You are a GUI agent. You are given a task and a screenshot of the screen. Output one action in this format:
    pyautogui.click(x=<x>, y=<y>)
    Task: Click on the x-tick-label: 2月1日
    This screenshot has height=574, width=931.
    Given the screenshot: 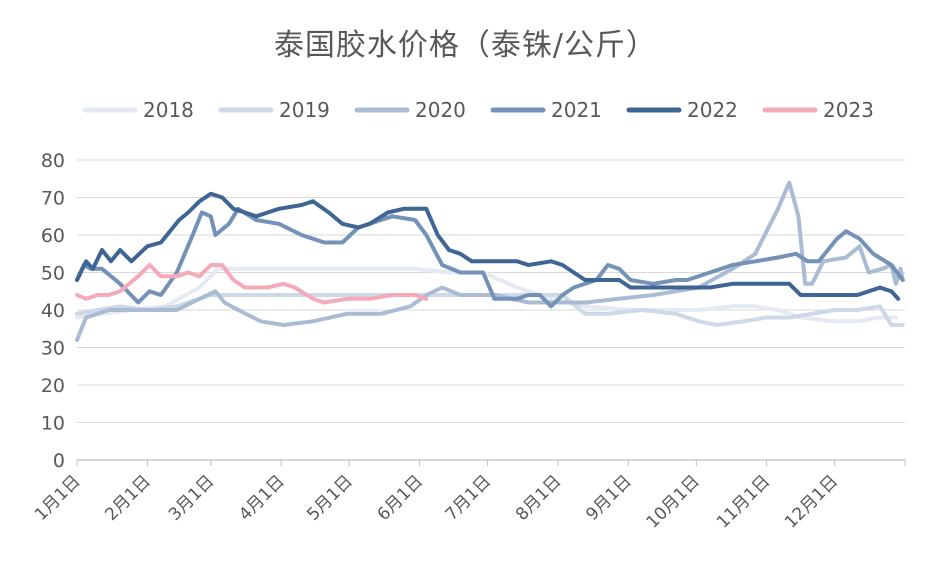 What is the action you would take?
    pyautogui.click(x=127, y=497)
    